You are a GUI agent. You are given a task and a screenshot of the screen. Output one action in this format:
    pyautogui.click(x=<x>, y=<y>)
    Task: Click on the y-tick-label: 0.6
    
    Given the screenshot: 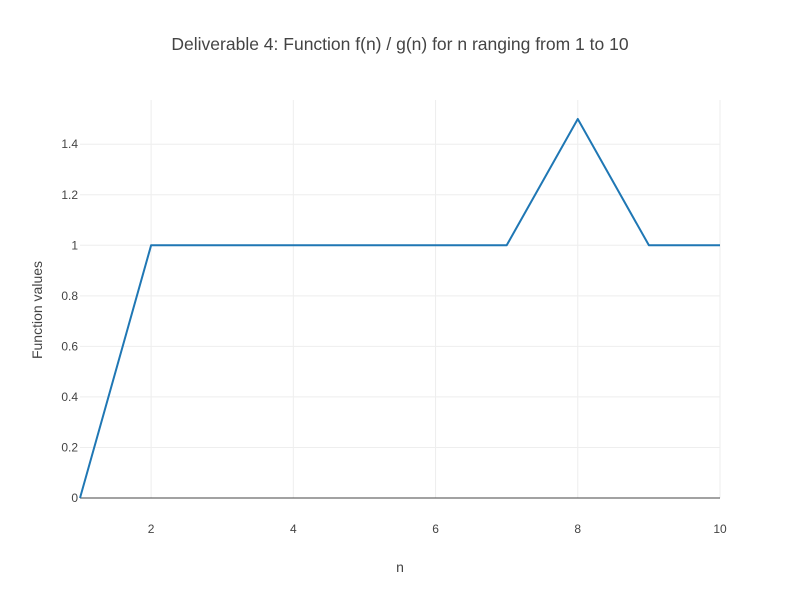 What is the action you would take?
    pyautogui.click(x=69, y=346)
    